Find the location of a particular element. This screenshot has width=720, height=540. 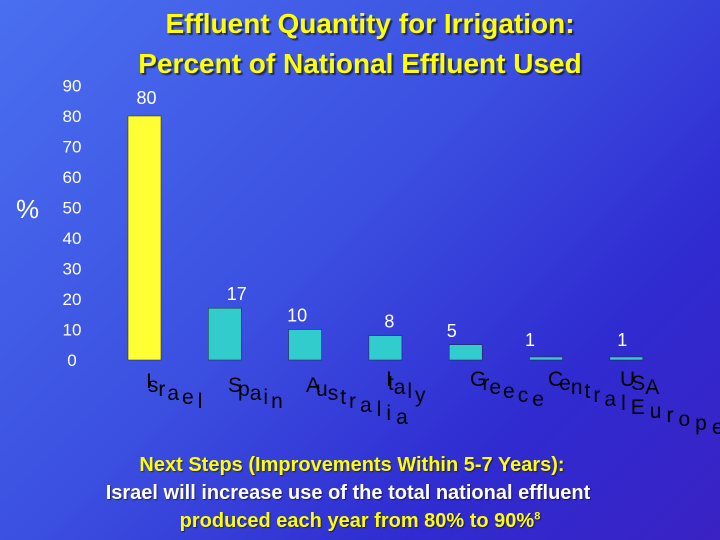

y-tick-label: 10 is located at coordinates (72, 330).